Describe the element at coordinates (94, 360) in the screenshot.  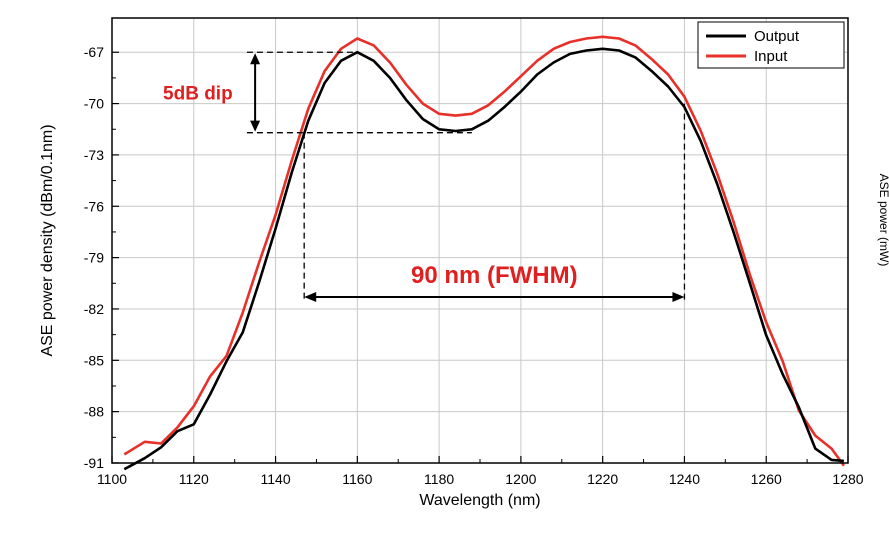
I see `y-tick-label: -85` at that location.